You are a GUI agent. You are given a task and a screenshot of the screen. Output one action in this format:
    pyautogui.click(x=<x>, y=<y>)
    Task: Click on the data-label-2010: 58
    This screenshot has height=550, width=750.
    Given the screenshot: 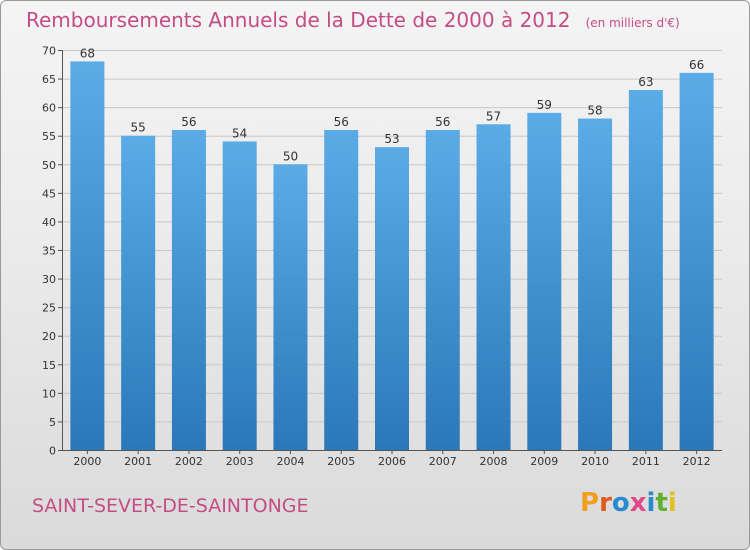 What is the action you would take?
    pyautogui.click(x=594, y=111)
    